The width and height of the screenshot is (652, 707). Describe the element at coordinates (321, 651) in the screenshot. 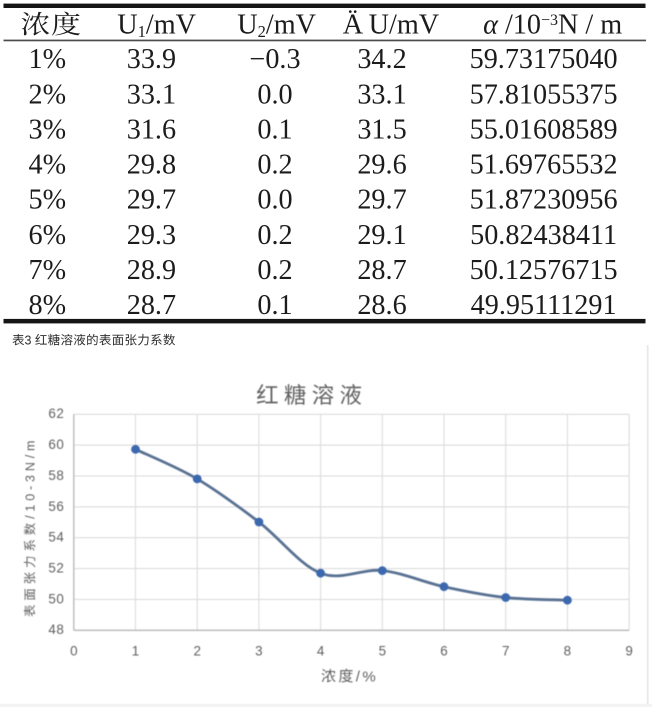

I see `svg-text: 4` at that location.